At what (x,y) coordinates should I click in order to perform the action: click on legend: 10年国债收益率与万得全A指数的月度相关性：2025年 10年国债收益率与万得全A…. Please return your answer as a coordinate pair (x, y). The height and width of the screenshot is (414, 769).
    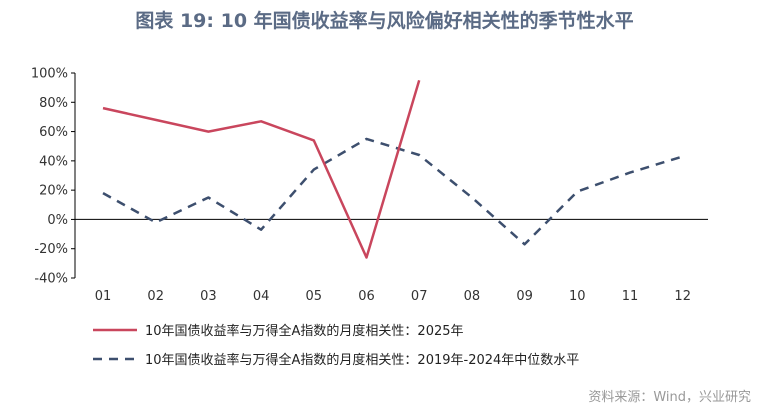
    Looking at the image, I should click on (336, 345).